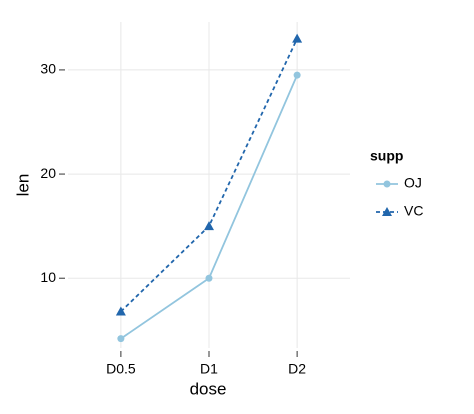  I want to click on y-axis-title: len, so click(22, 185).